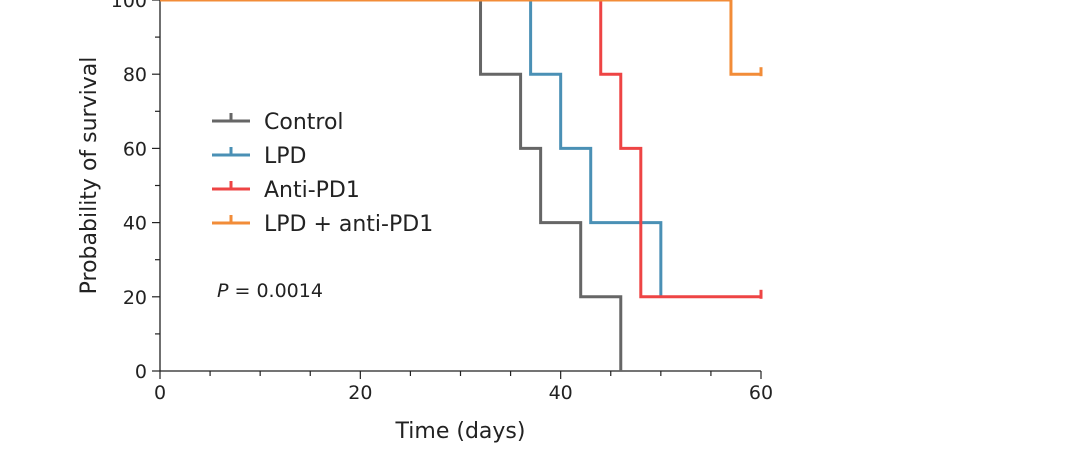 The width and height of the screenshot is (1080, 467). Describe the element at coordinates (460, 38) in the screenshot. I see `series-line` at that location.